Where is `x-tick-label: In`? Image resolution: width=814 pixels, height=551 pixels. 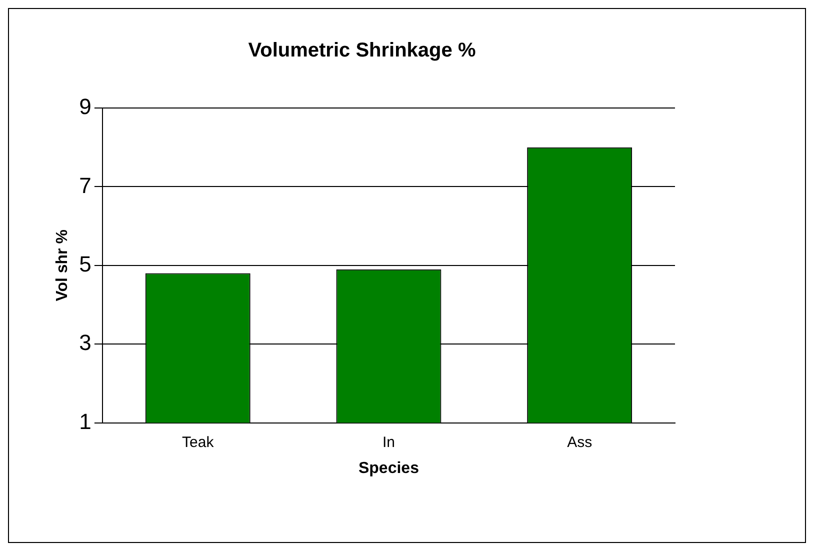
x-tick-label: In is located at coordinates (388, 442).